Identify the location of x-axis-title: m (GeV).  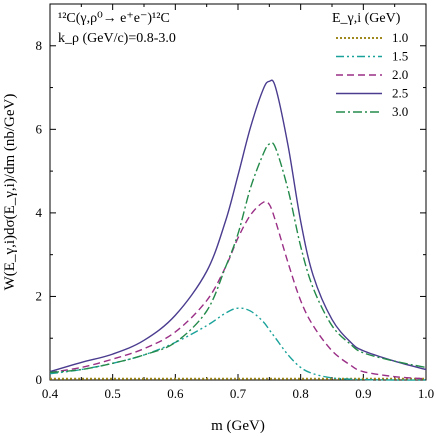
(238, 426).